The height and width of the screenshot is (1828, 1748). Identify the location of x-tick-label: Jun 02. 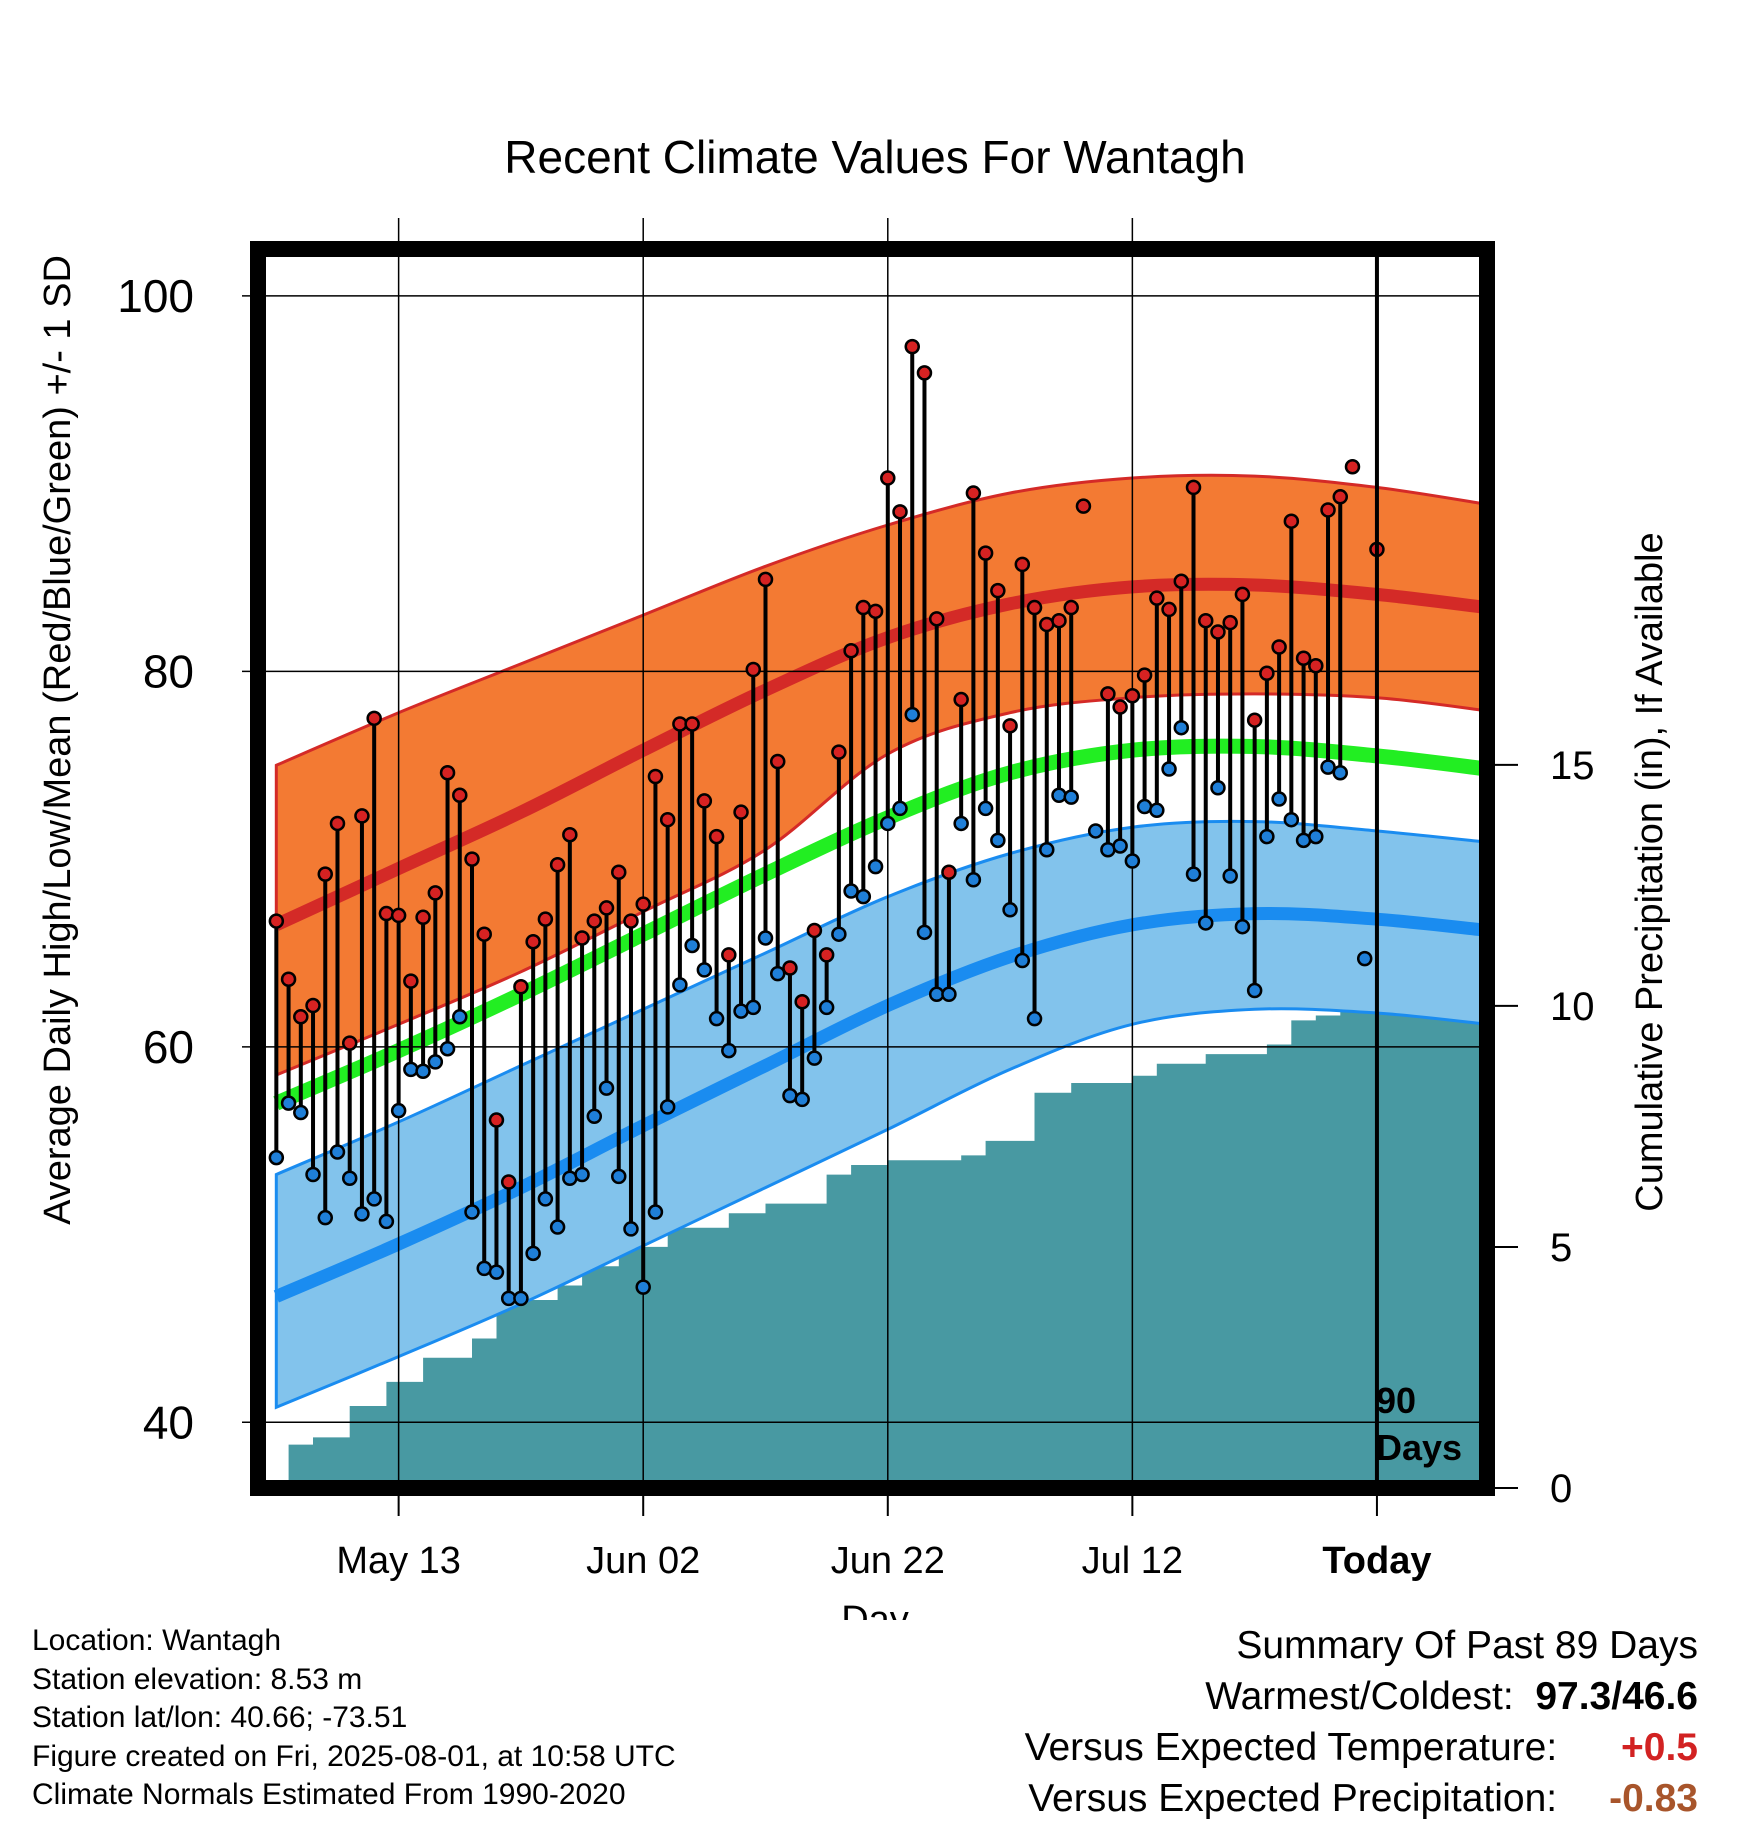
(643, 1561).